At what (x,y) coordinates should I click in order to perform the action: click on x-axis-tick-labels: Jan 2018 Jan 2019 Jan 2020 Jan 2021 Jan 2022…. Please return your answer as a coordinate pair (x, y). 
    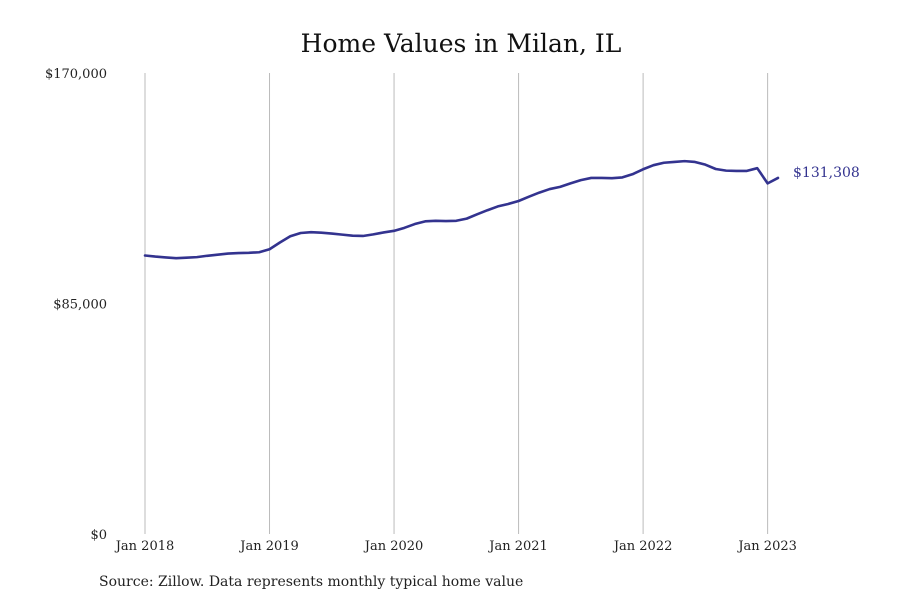
    Looking at the image, I should click on (455, 546).